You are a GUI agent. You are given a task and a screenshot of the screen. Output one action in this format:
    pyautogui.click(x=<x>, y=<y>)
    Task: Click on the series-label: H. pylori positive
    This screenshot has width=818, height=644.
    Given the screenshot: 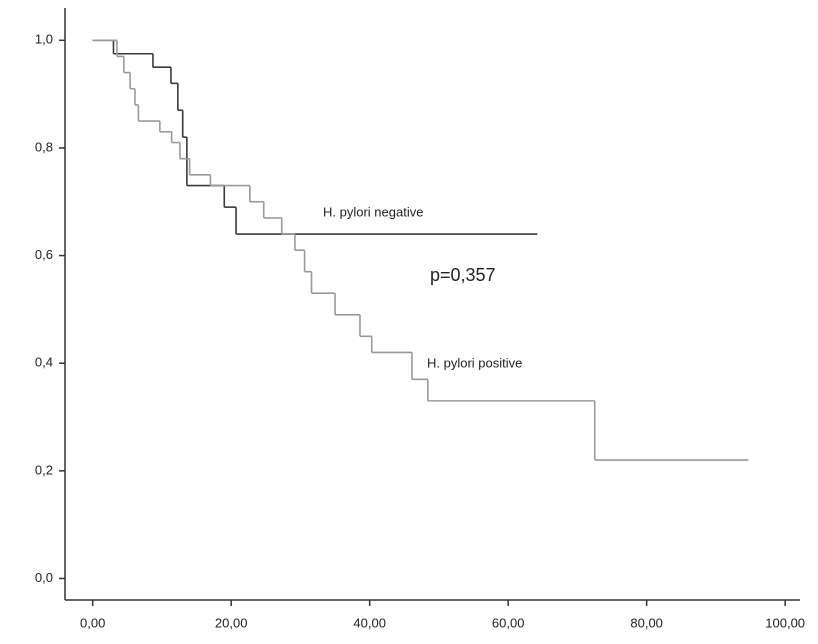 What is the action you would take?
    pyautogui.click(x=474, y=362)
    